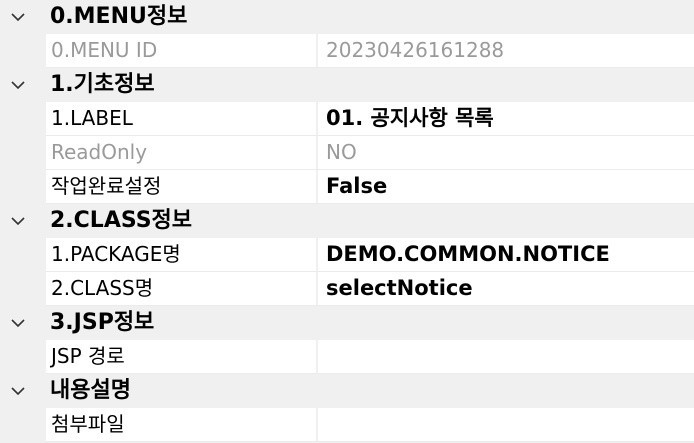  Describe the element at coordinates (506, 152) in the screenshot. I see `property-value: NO` at that location.